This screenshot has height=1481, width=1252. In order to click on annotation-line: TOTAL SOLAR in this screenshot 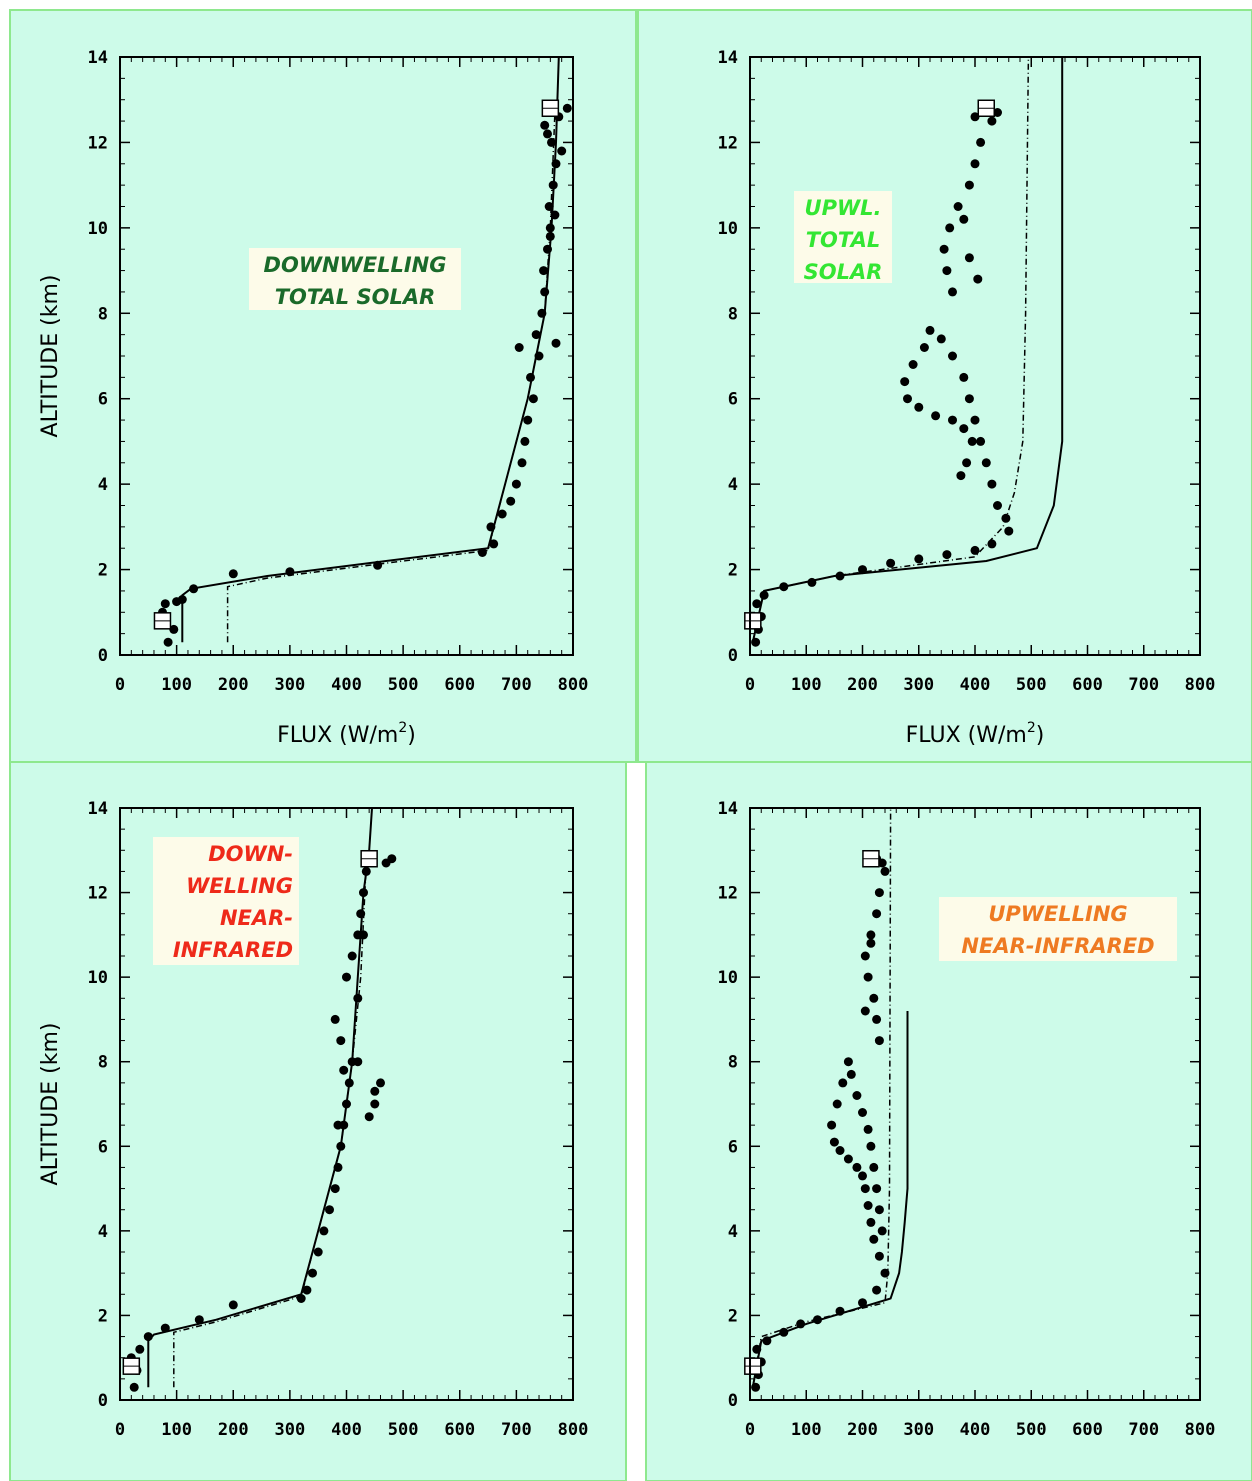, I will do `click(355, 297)`.